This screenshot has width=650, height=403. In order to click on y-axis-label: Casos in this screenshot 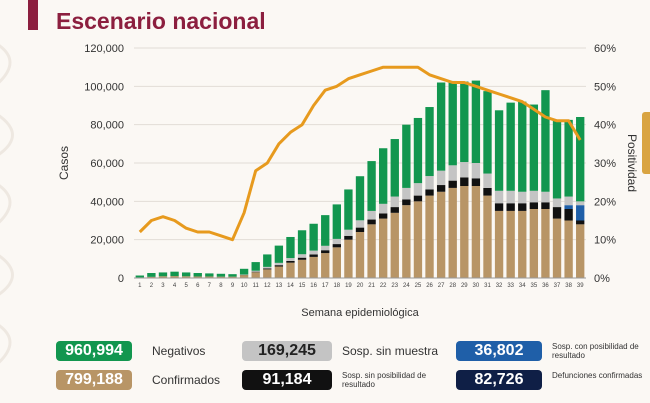, I will do `click(64, 163)`.